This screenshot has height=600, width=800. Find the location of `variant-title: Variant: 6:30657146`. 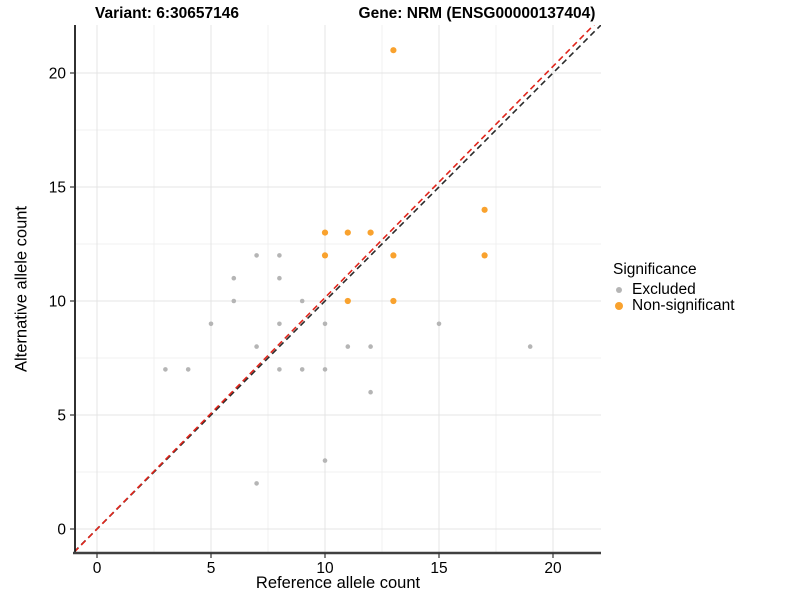

variant-title: Variant: 6:30657146 is located at coordinates (167, 13).